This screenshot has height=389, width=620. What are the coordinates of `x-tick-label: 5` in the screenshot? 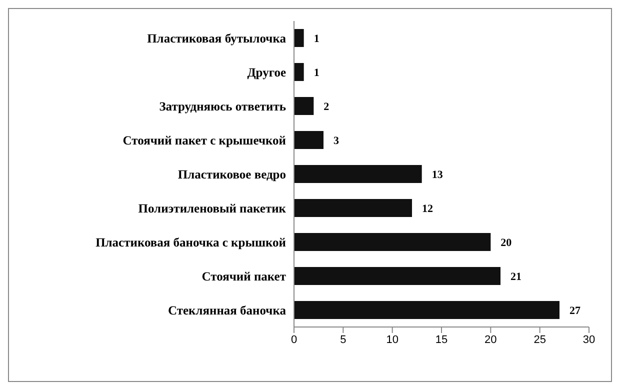 It's located at (343, 340).